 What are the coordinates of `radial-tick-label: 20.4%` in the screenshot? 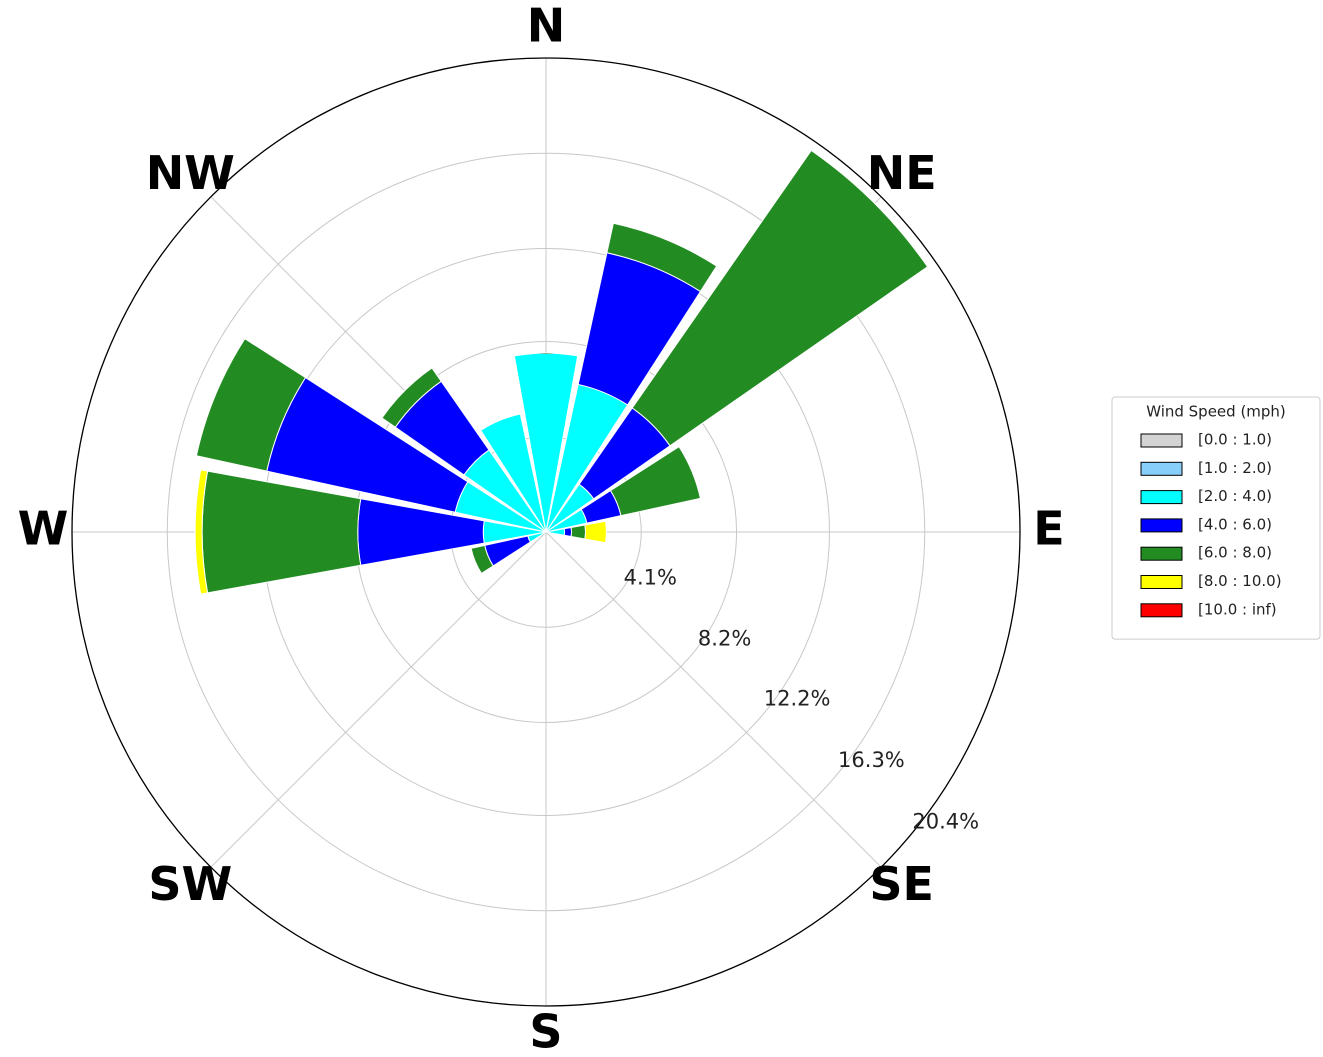 It's located at (945, 821).